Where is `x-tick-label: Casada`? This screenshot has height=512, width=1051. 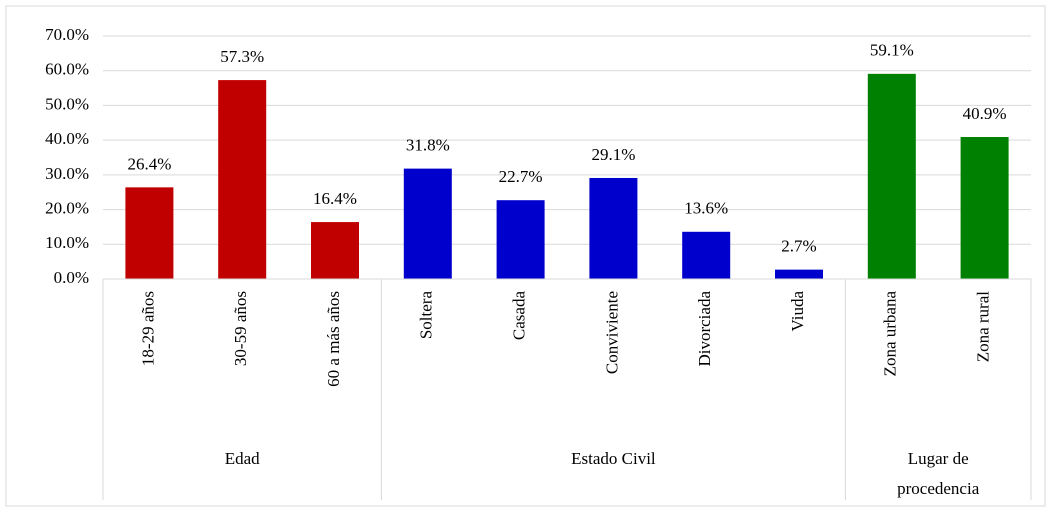 x-tick-label: Casada is located at coordinates (519, 316).